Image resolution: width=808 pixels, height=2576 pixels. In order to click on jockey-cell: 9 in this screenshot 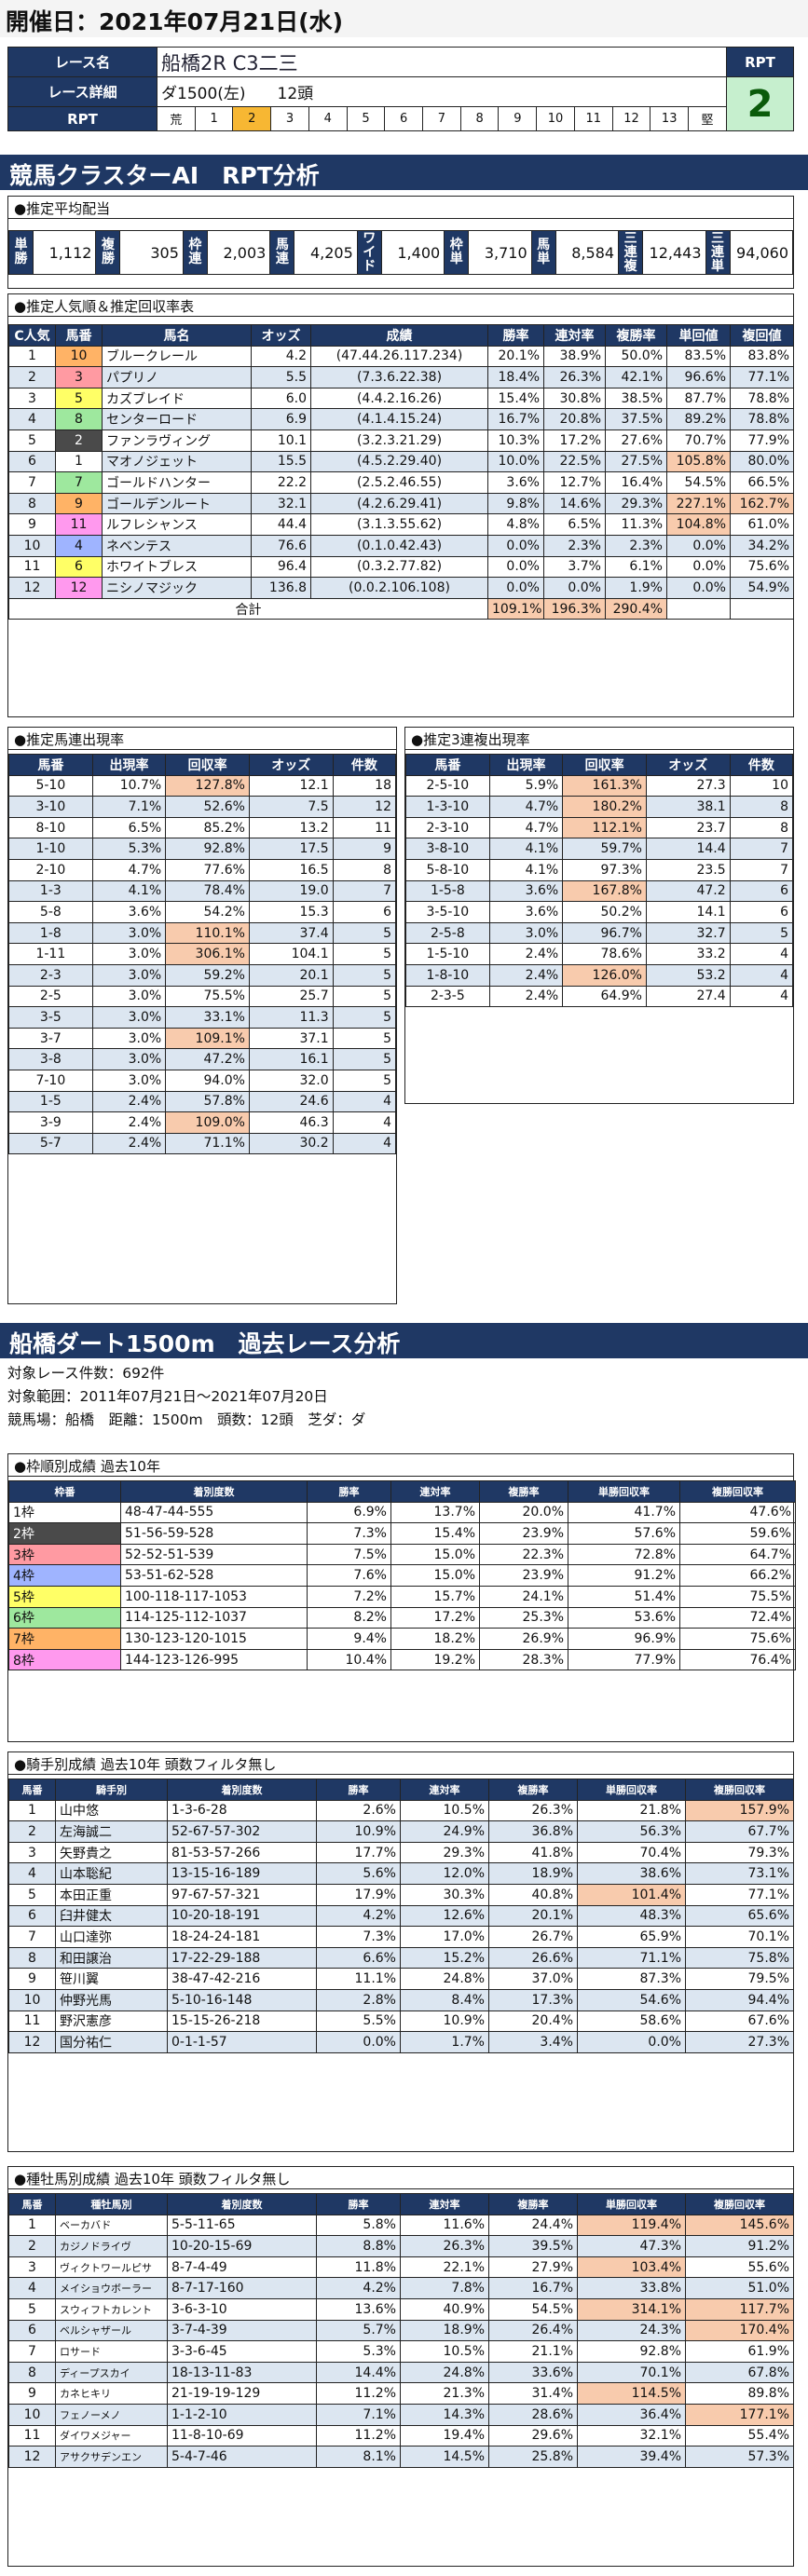, I will do `click(32, 1979)`.